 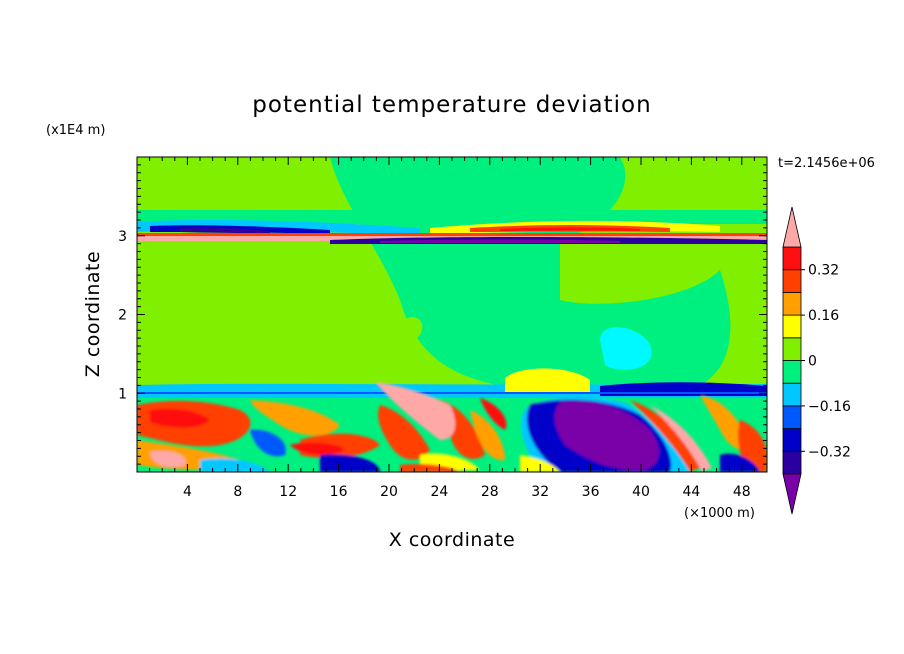 What do you see at coordinates (823, 316) in the screenshot?
I see `colorbar-tick-label: 0.16` at bounding box center [823, 316].